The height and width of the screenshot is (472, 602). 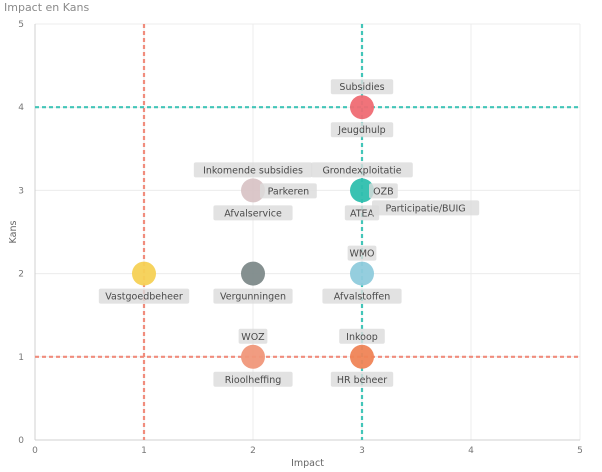 I want to click on data-label: Inkomende subsidies, so click(x=253, y=170).